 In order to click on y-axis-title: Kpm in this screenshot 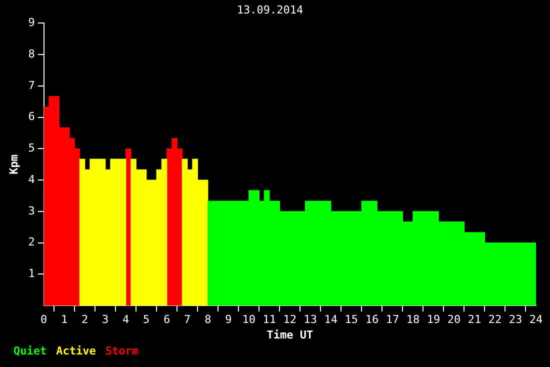, I will do `click(13, 164)`.